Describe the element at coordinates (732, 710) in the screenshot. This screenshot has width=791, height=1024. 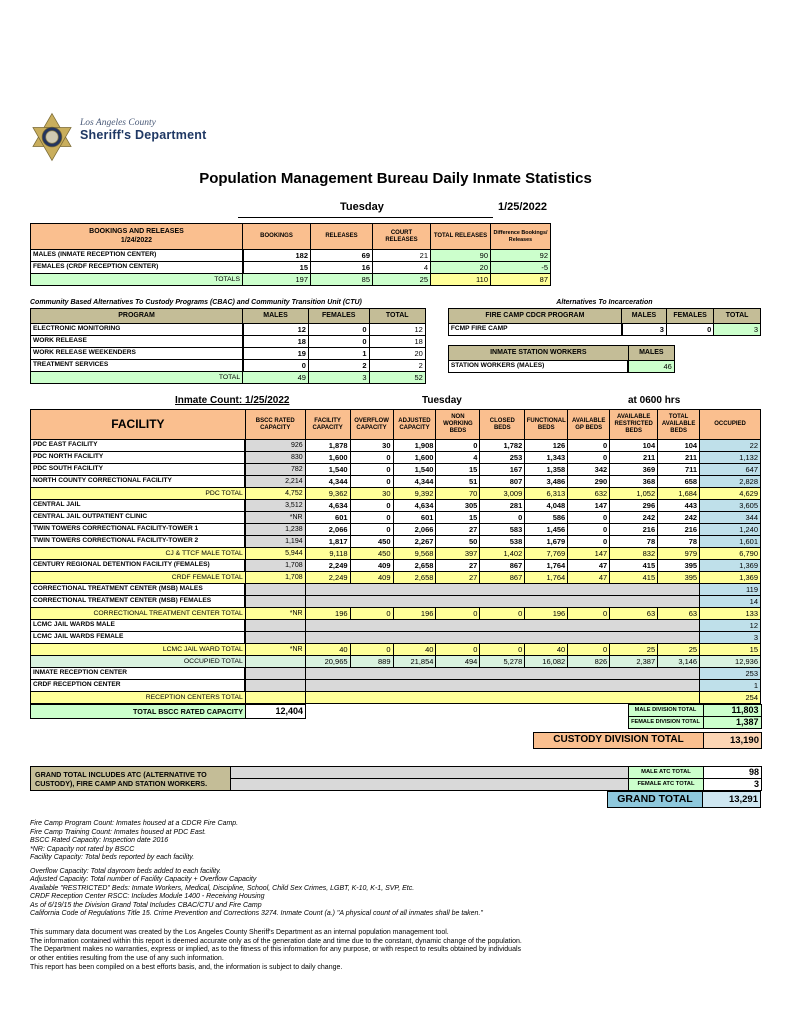
I see `male-division-value: 11,803` at that location.